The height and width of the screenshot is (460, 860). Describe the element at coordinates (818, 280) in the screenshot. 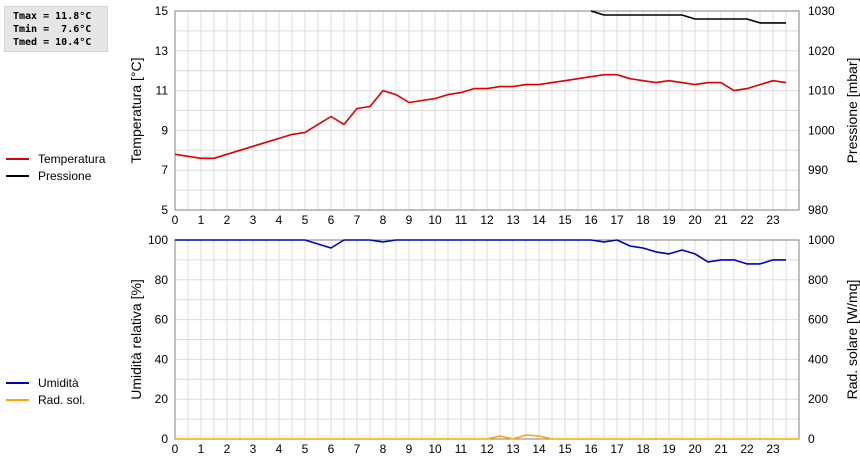

I see `y2-tick-label: 800` at that location.